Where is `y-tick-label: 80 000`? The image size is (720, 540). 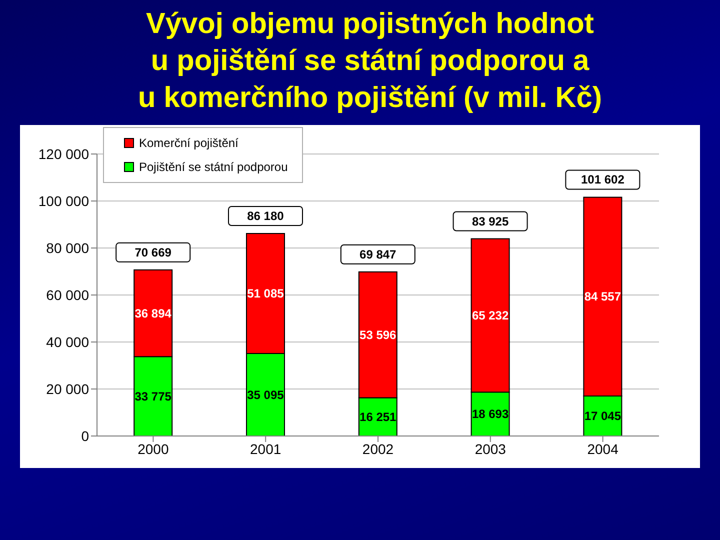 y-tick-label: 80 000 is located at coordinates (68, 248).